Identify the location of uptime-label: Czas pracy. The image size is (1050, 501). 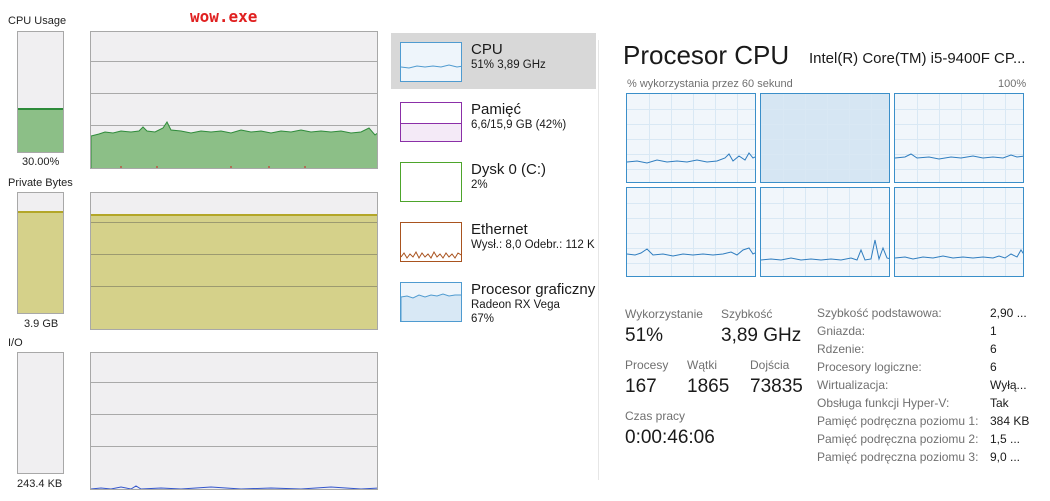
(655, 416).